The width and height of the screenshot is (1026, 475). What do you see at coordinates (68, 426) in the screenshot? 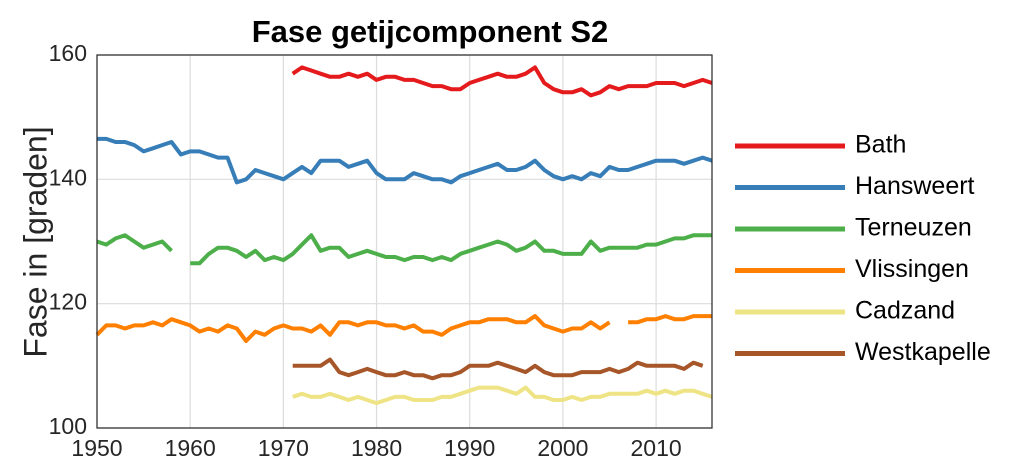
I see `y-tick-label: 100` at bounding box center [68, 426].